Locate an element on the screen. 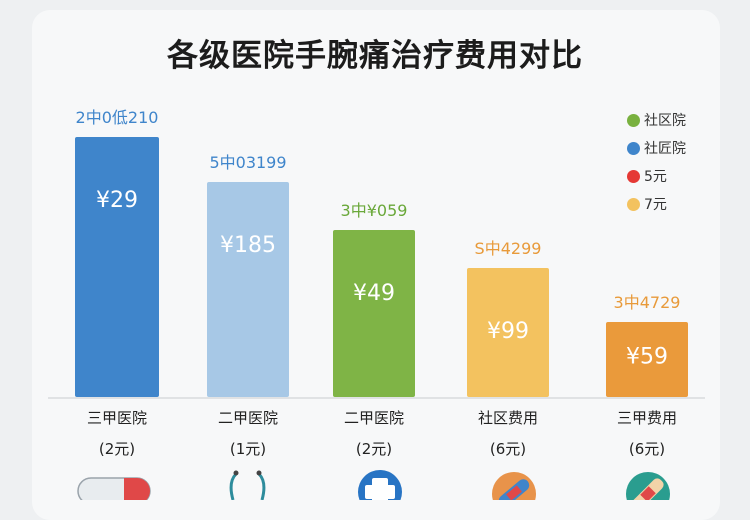 Image resolution: width=750 pixels, height=520 pixels. legend-label: 7元 is located at coordinates (655, 205).